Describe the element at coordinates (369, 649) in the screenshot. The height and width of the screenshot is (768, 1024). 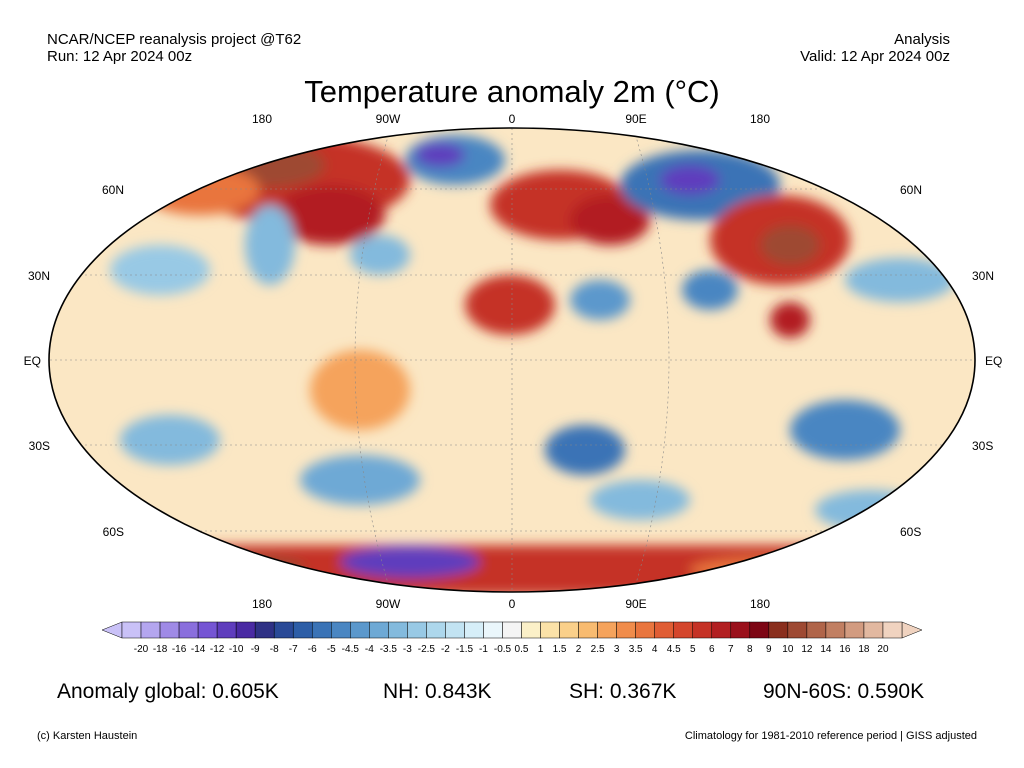
I see `colorbar-tick-label: -4` at that location.